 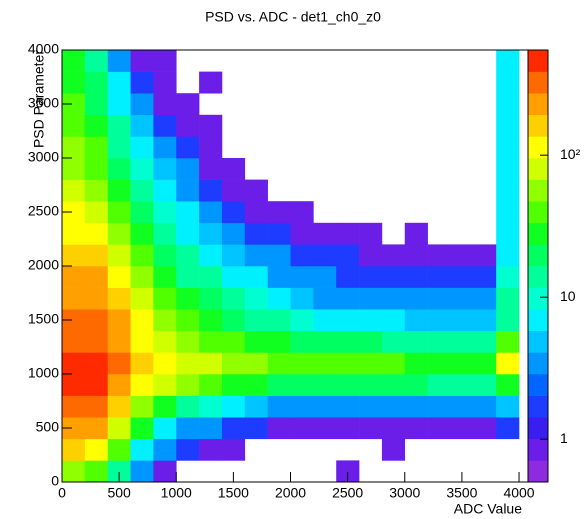 I want to click on colorbar-tick-label: 1, so click(x=564, y=438).